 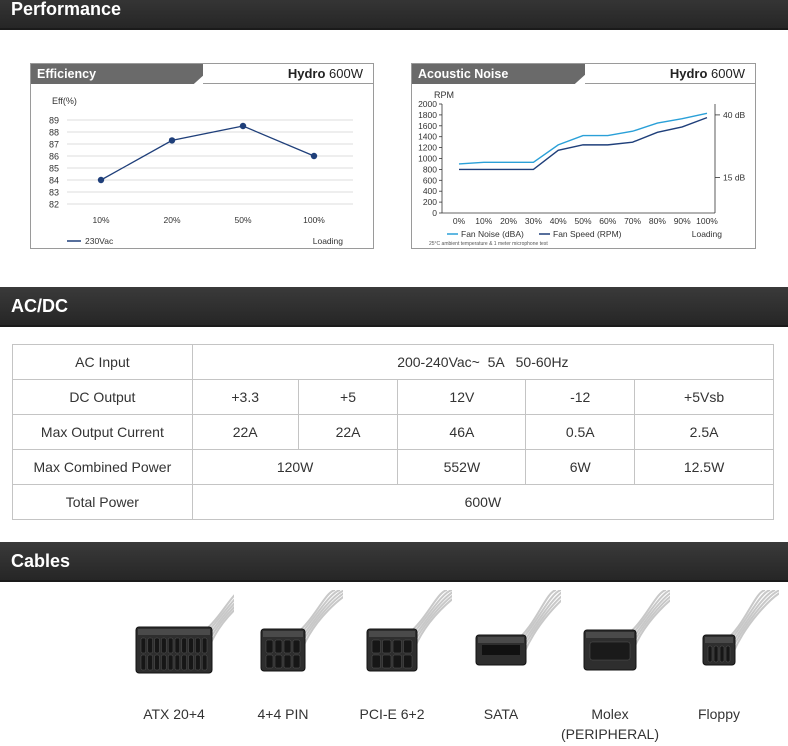 What do you see at coordinates (314, 220) in the screenshot?
I see `x-tick-label: 100%` at bounding box center [314, 220].